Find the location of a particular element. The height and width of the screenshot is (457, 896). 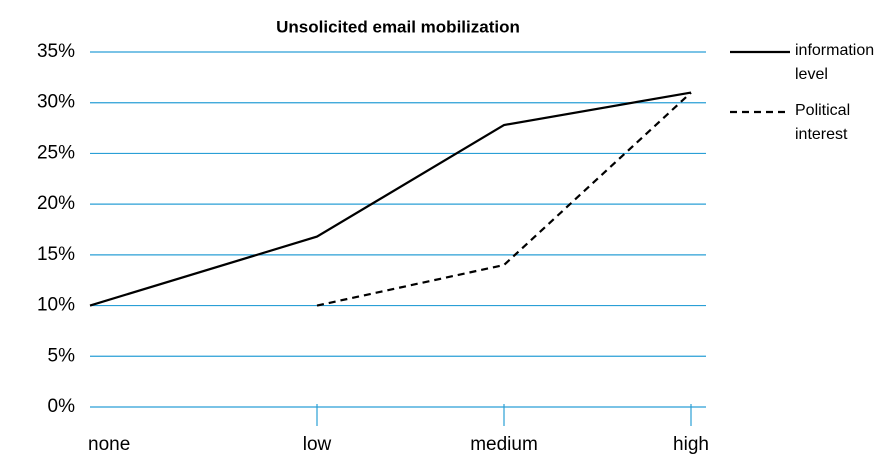

y-tick-label: 20% is located at coordinates (56, 203).